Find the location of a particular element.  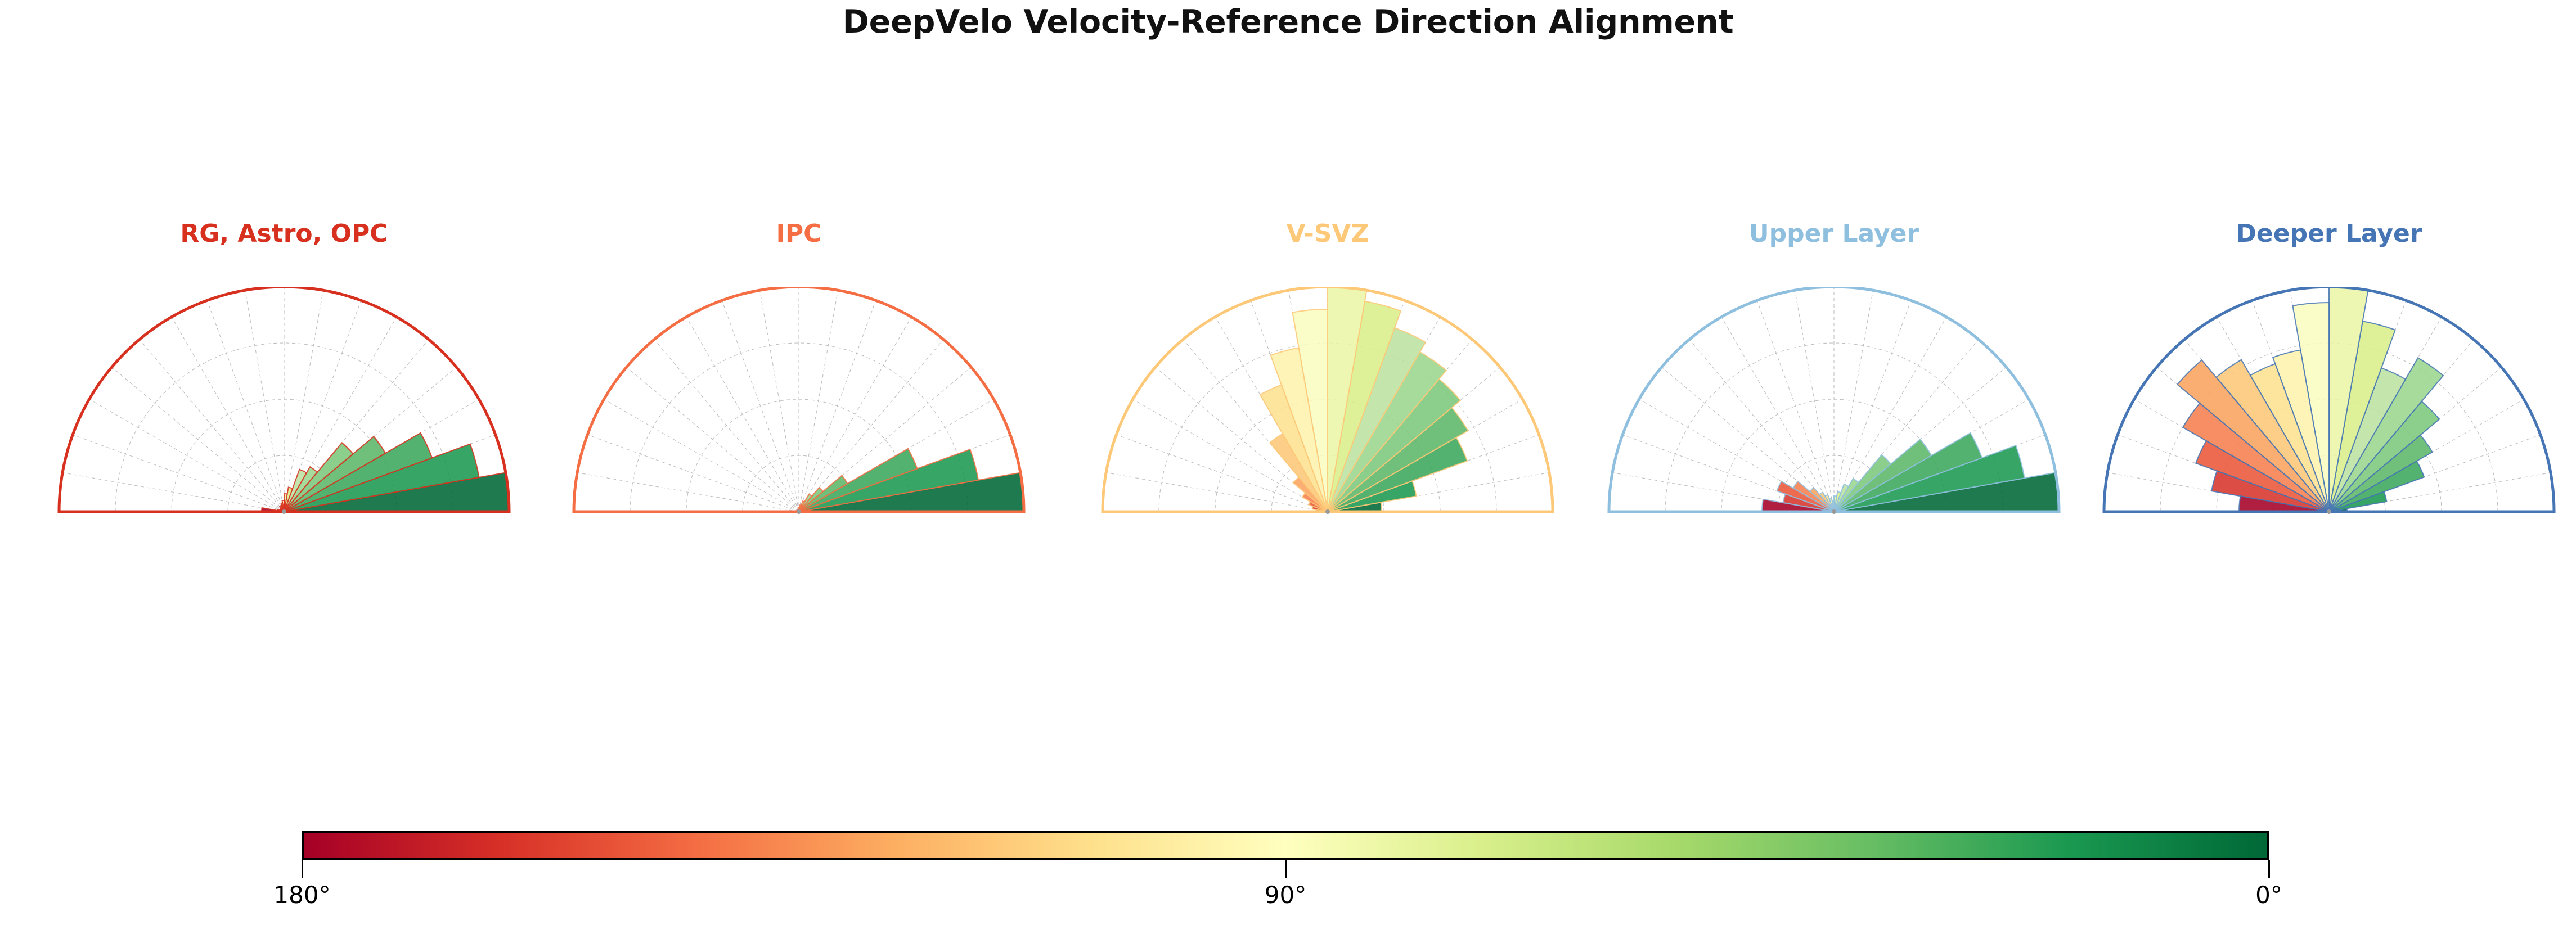

rose-plot-rg-astro-opc is located at coordinates (284, 411).